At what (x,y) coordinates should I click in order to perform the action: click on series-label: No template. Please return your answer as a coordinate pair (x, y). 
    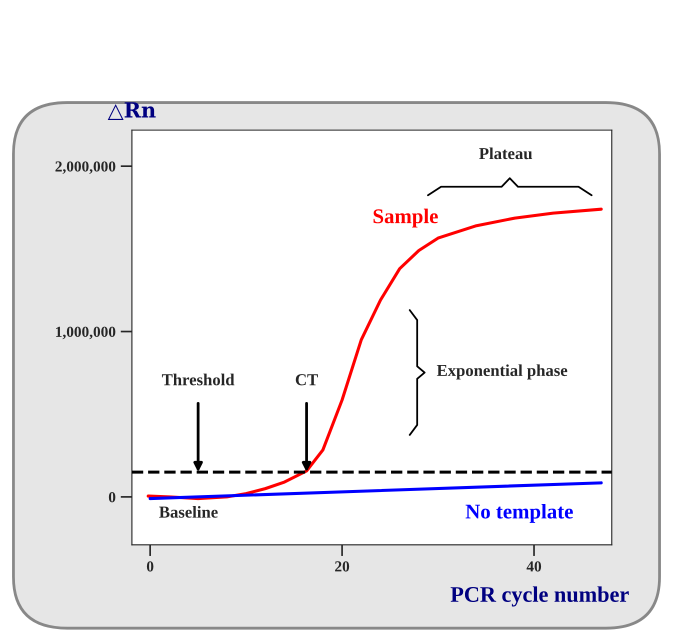
    Looking at the image, I should click on (519, 513).